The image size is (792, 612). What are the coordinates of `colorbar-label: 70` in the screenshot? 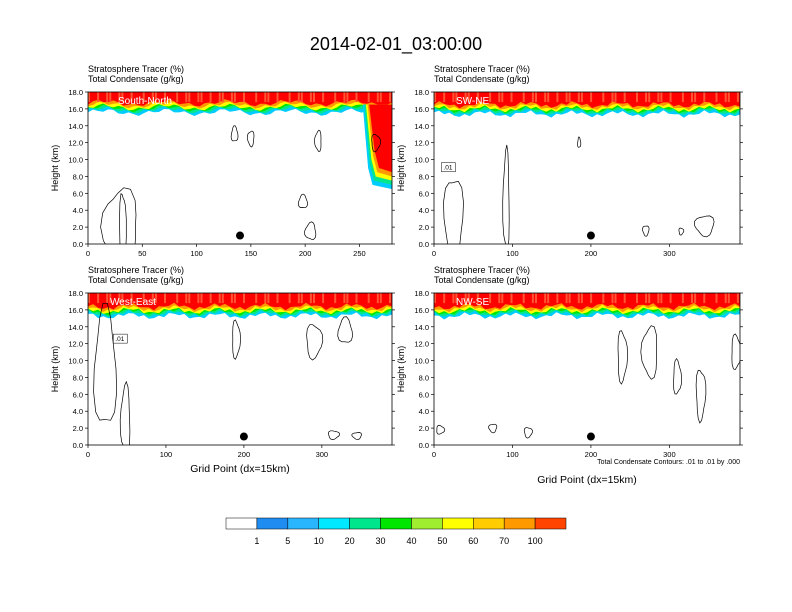 It's located at (504, 541).